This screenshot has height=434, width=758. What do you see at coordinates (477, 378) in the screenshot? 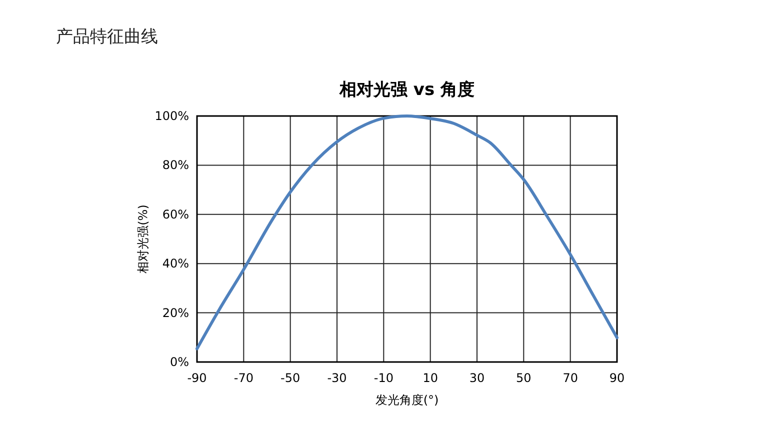
I see `x-tick-label: 30` at bounding box center [477, 378].